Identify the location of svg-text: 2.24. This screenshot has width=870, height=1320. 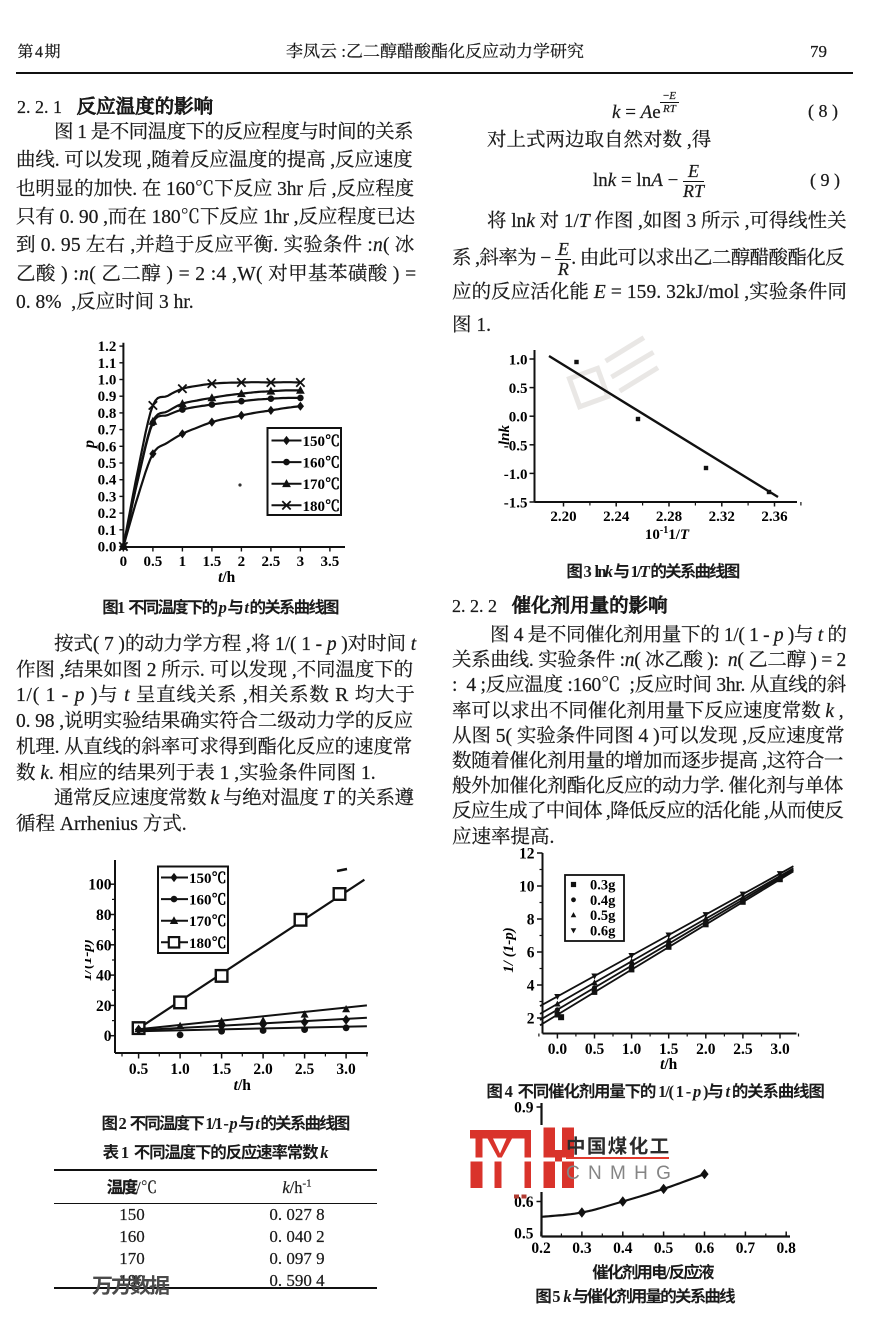
(616, 517).